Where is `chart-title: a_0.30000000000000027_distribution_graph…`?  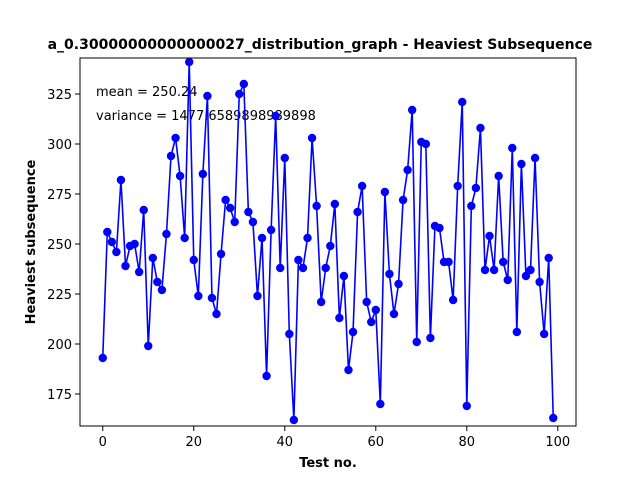
chart-title: a_0.30000000000000027_distribution_graph… is located at coordinates (320, 45).